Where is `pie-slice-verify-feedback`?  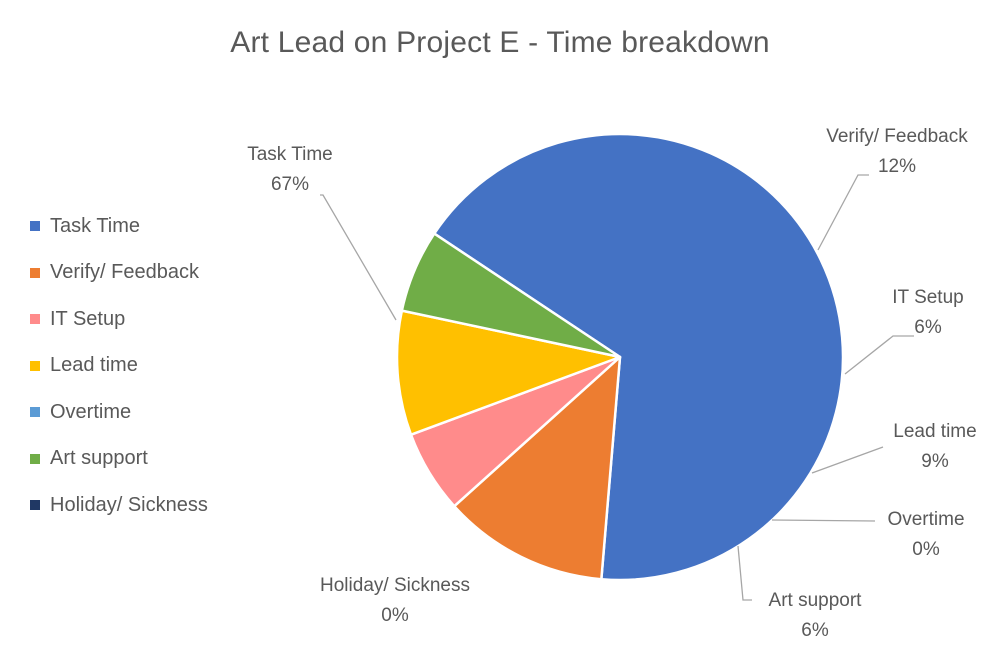
pie-slice-verify-feedback is located at coordinates (537, 468).